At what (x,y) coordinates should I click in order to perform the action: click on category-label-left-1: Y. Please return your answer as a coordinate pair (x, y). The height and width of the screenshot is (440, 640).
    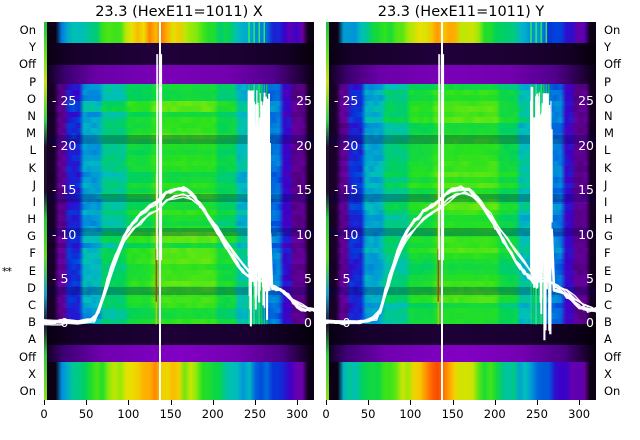
    Looking at the image, I should click on (32, 47).